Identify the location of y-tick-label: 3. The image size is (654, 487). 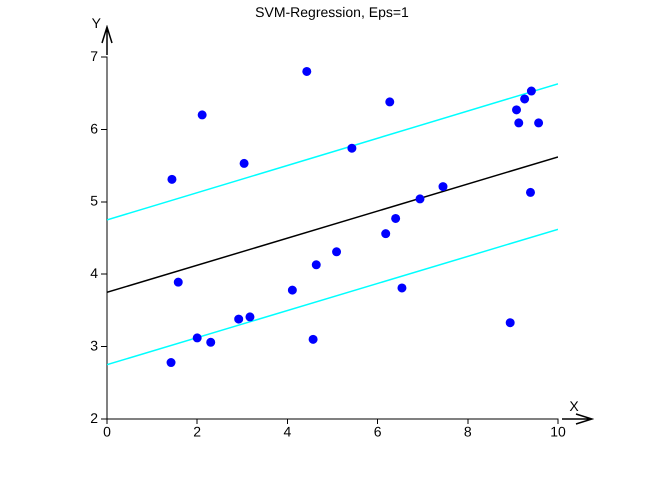
(94, 345).